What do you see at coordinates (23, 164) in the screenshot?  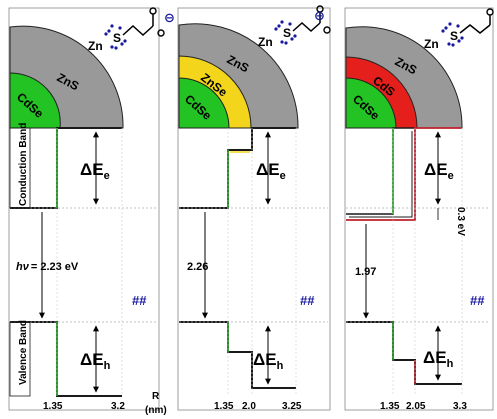 I see `panel-1-conduction-label: Conduction Band` at bounding box center [23, 164].